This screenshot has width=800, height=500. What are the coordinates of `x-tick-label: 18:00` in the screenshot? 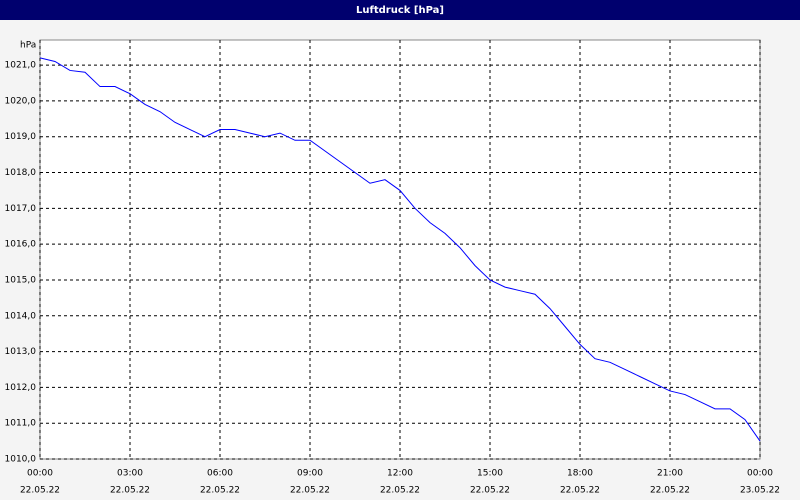 It's located at (580, 474).